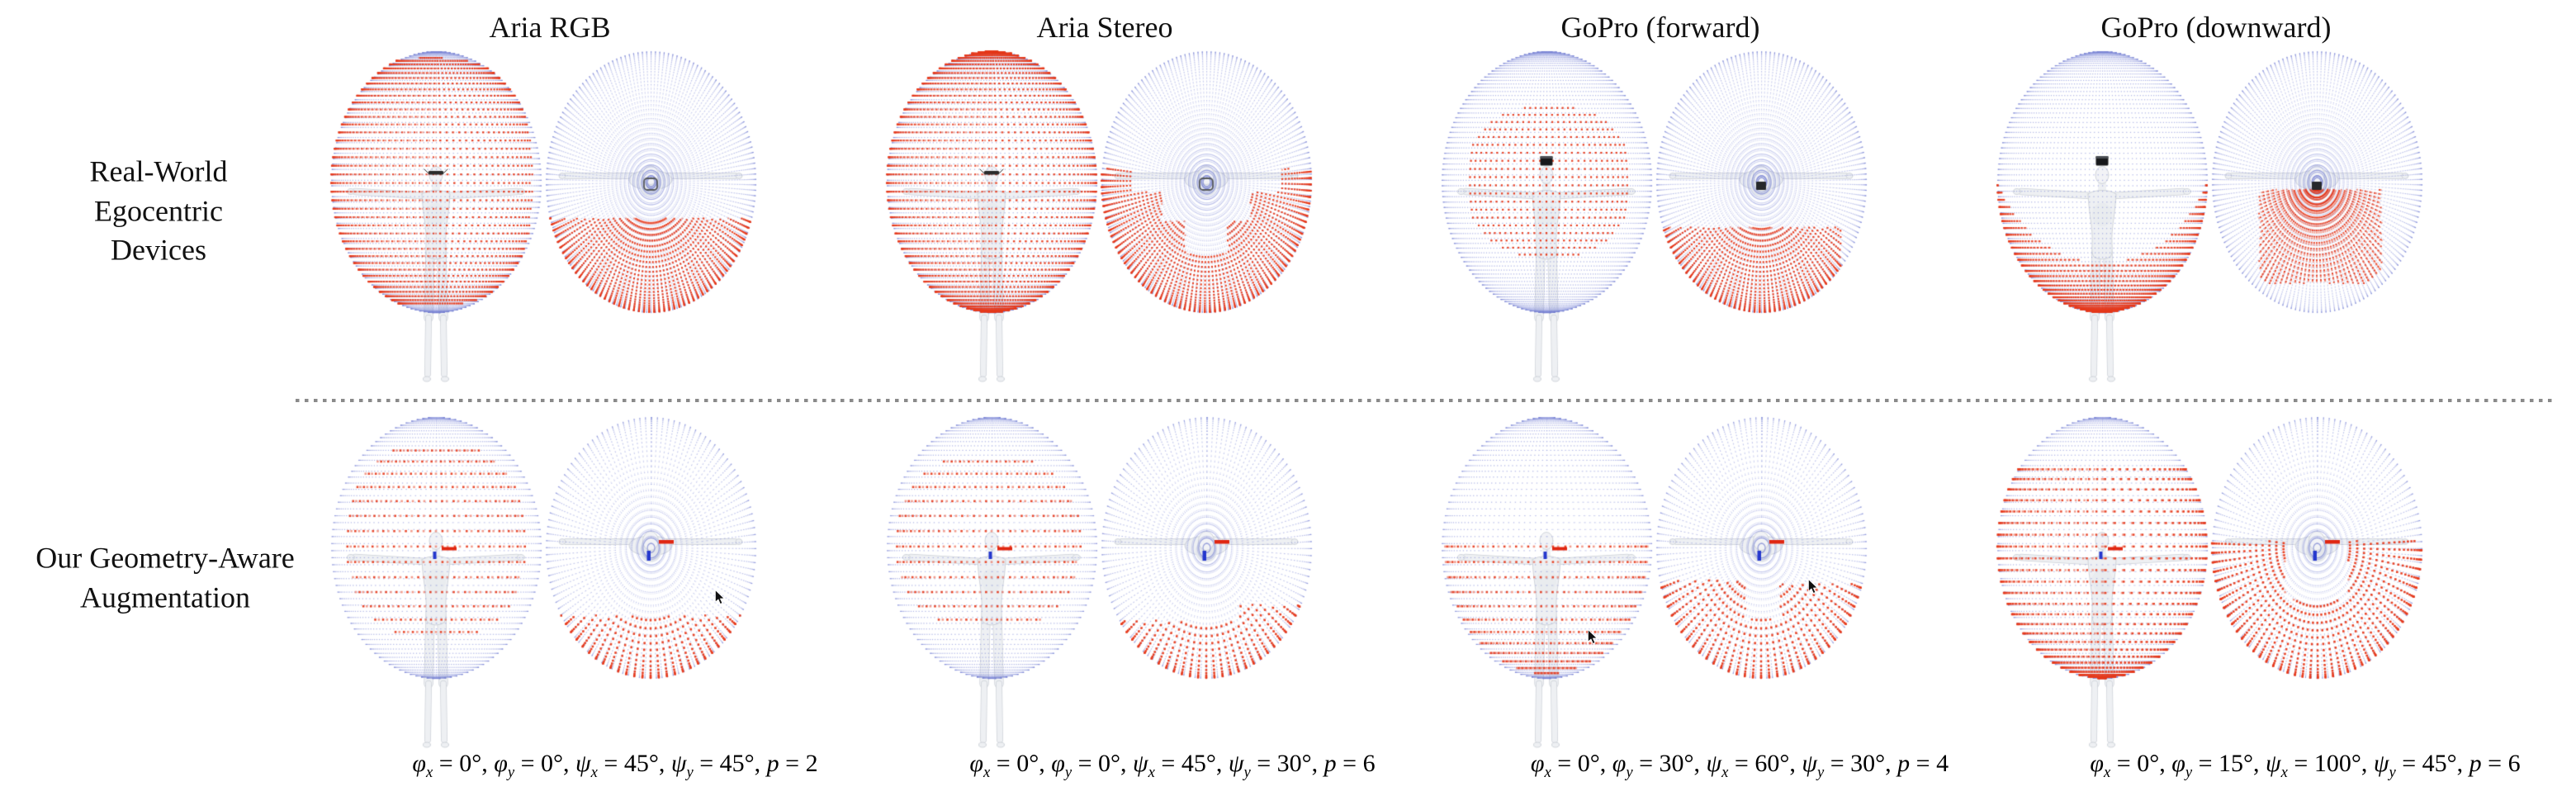 The width and height of the screenshot is (2576, 796). I want to click on column-header-gopro-forward: GoPro (forward), so click(1660, 27).